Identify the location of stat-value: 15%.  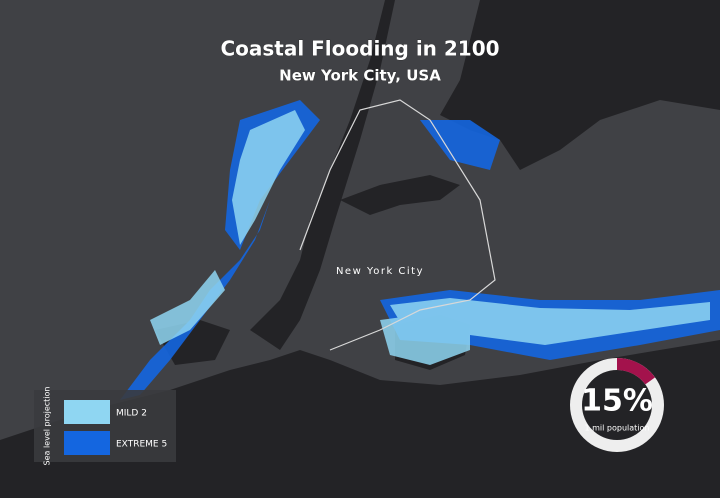
(617, 401).